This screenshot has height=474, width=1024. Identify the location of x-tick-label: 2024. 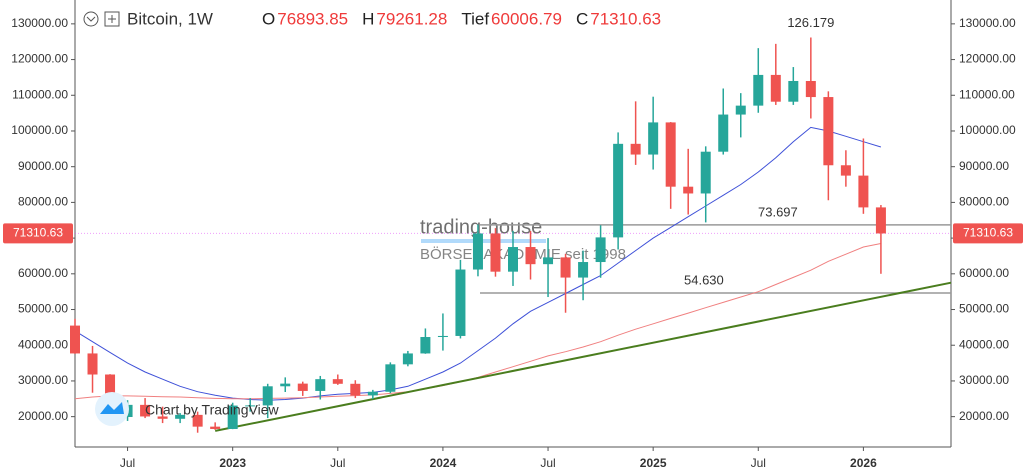
(443, 463).